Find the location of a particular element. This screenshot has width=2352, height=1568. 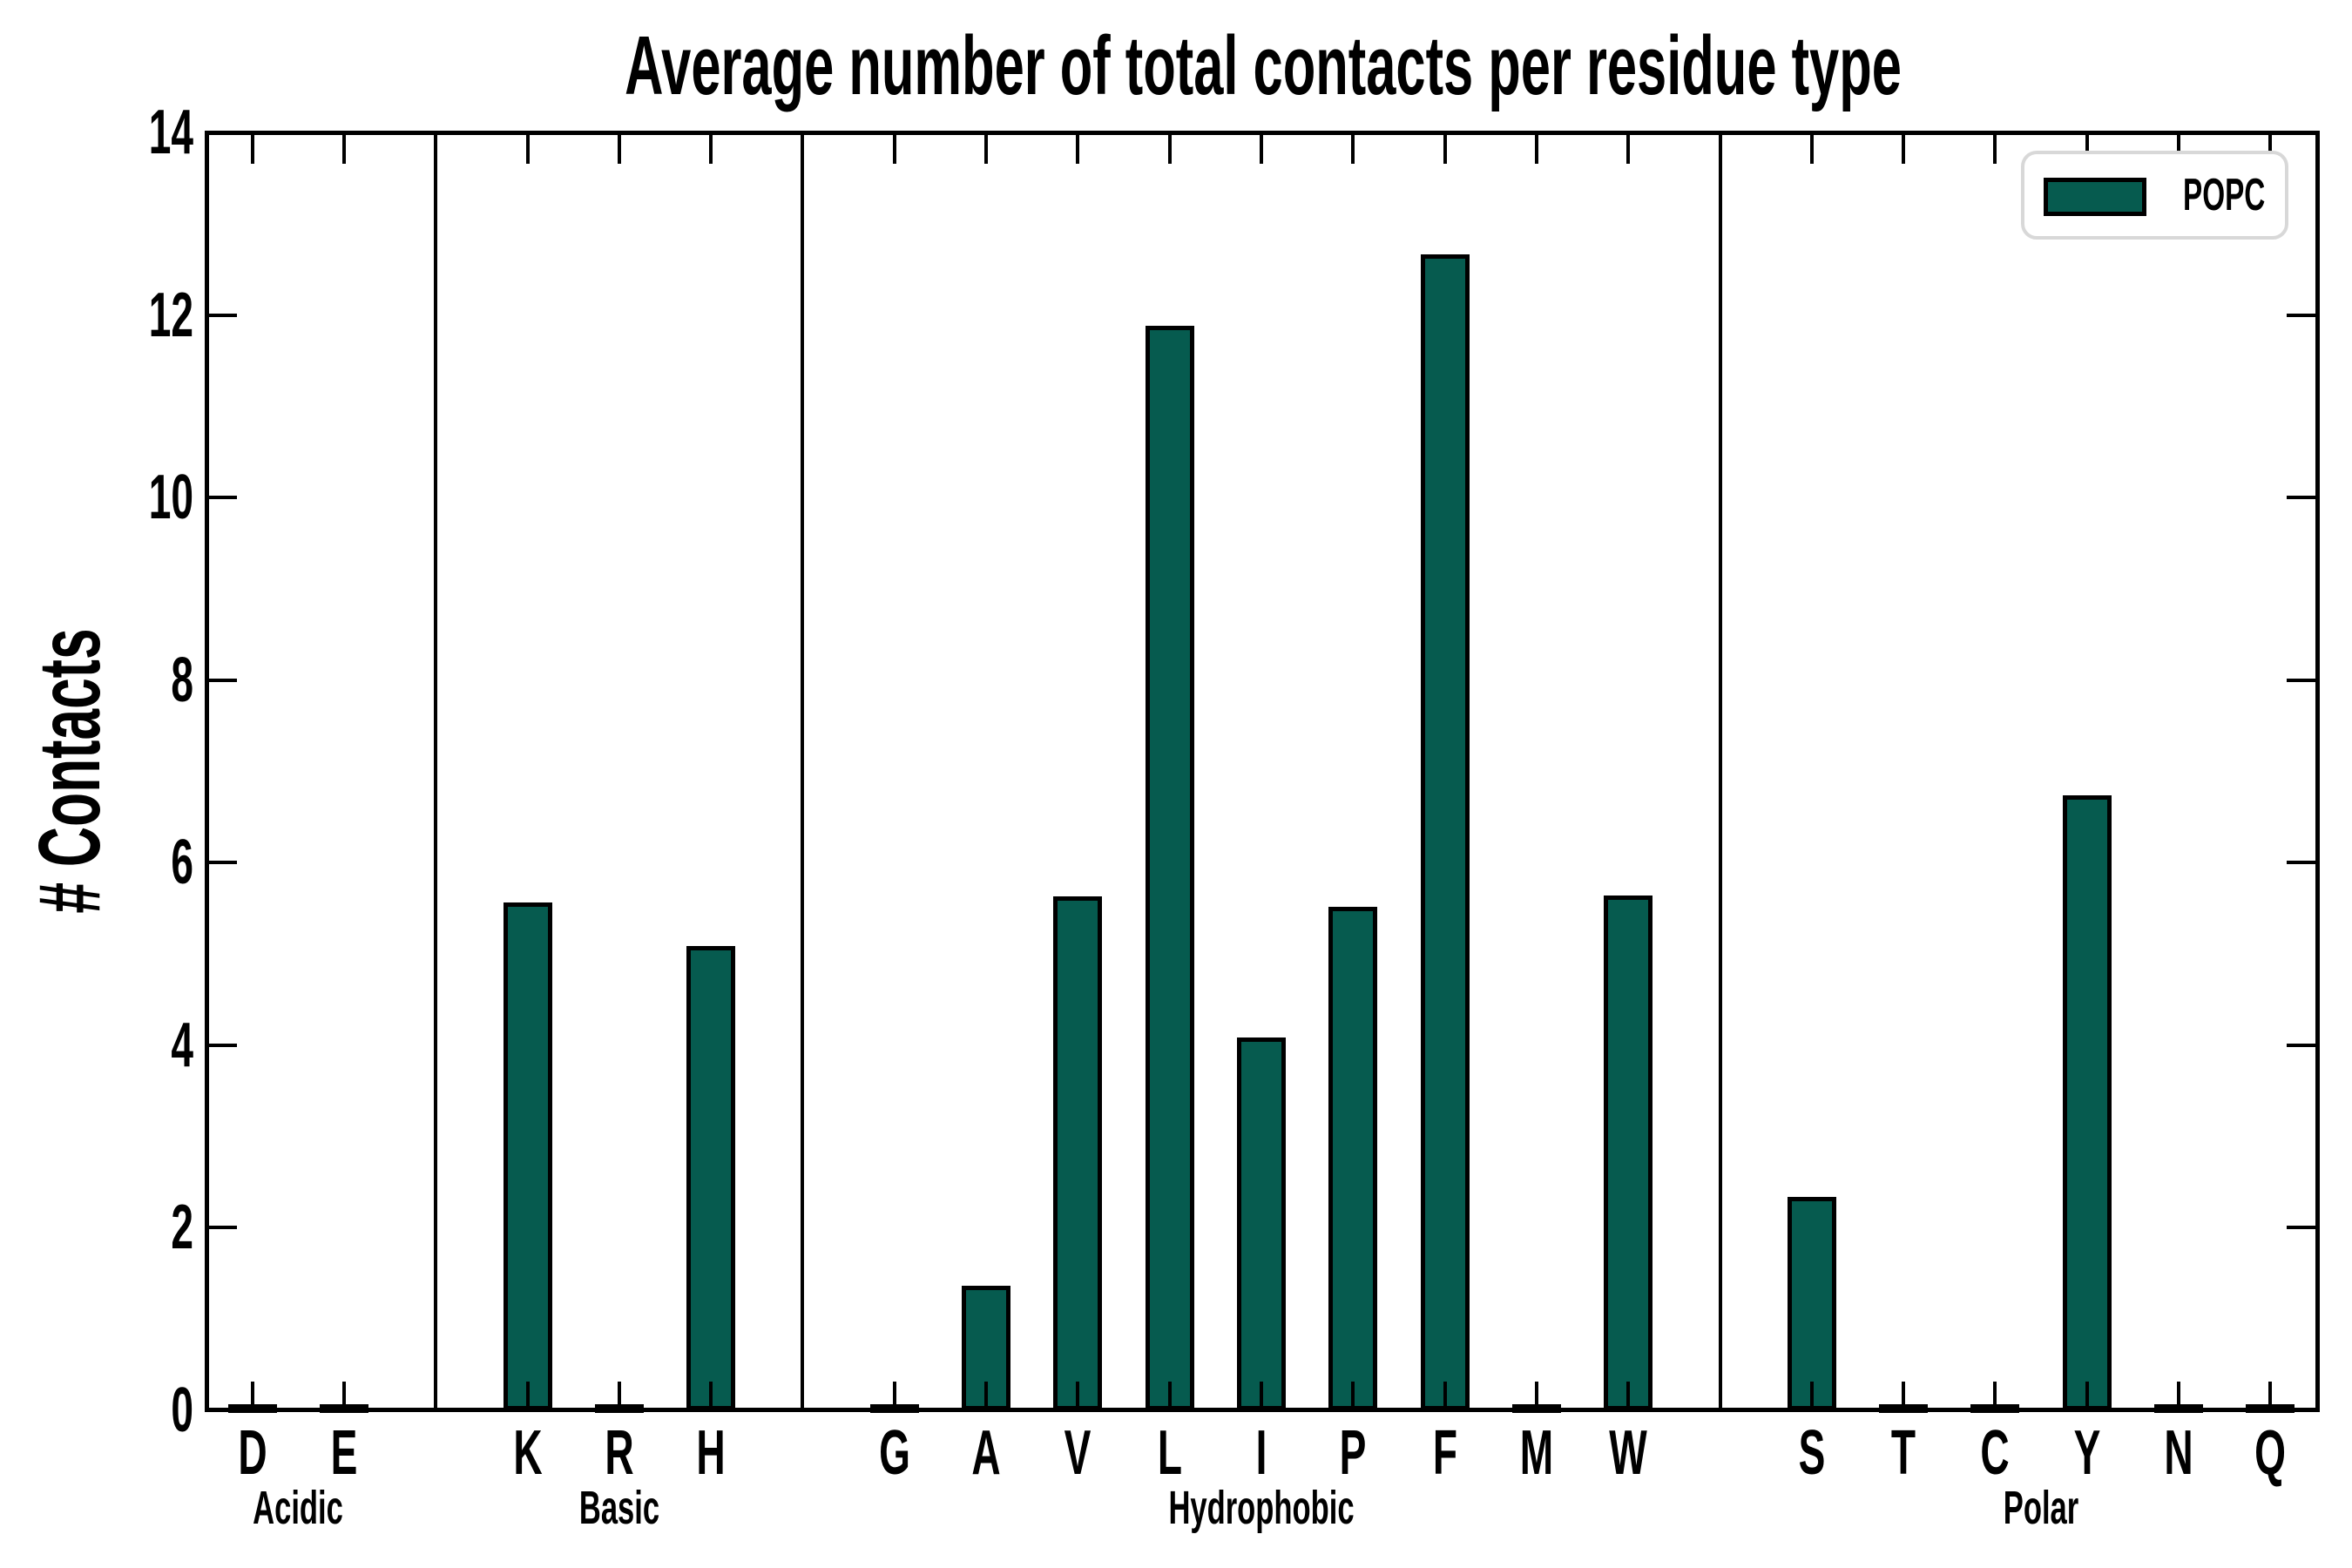

x-tick-top-T is located at coordinates (1904, 150).